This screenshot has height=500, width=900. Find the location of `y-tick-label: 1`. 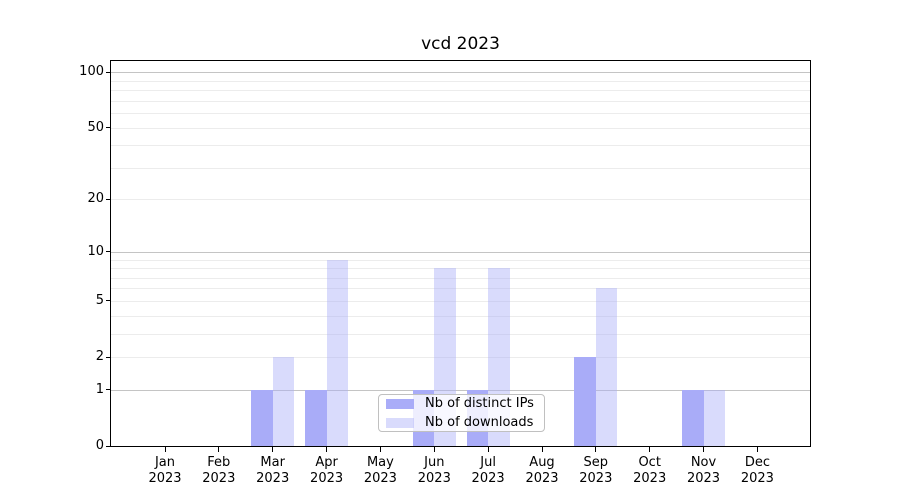

y-tick-label: 1 is located at coordinates (99, 389).